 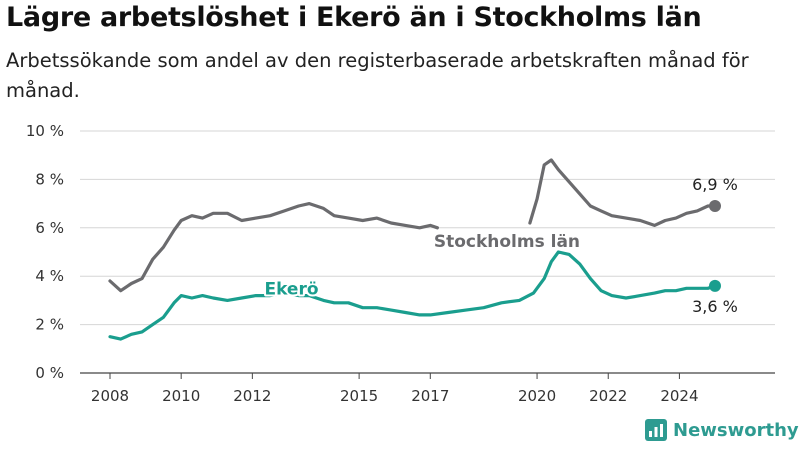 I want to click on brand-logo: Newsworthy, so click(x=722, y=430).